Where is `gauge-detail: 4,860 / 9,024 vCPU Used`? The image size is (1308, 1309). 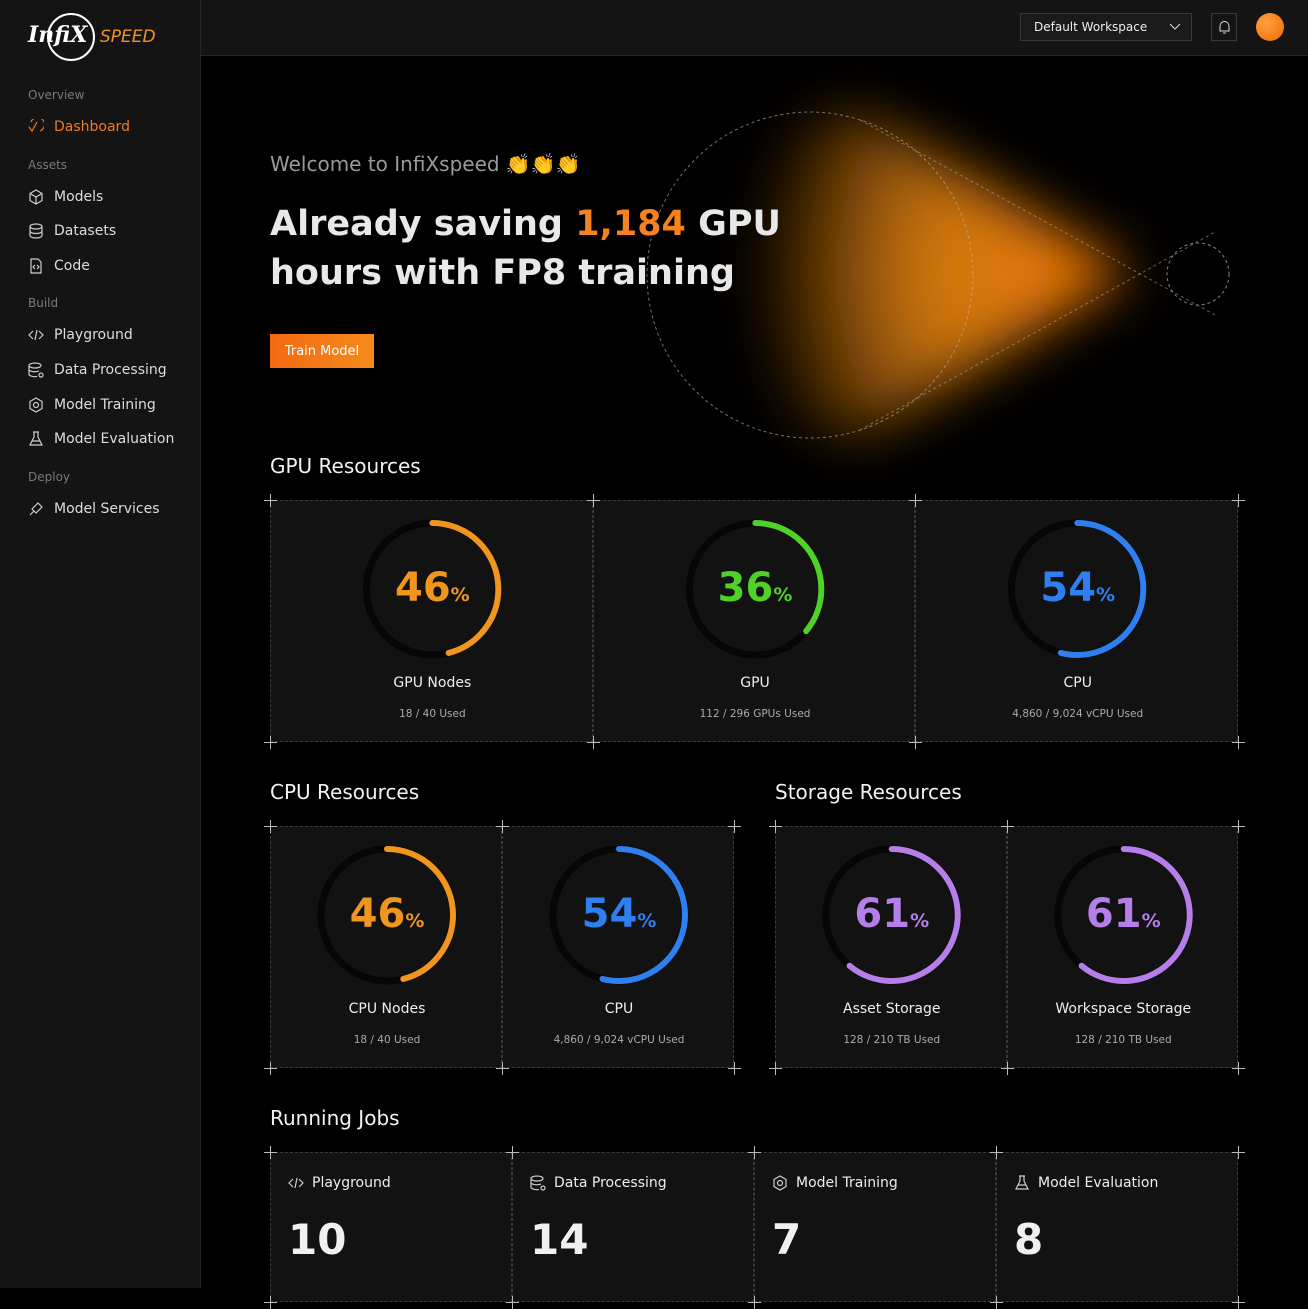 gauge-detail: 4,860 / 9,024 vCPU Used is located at coordinates (619, 1040).